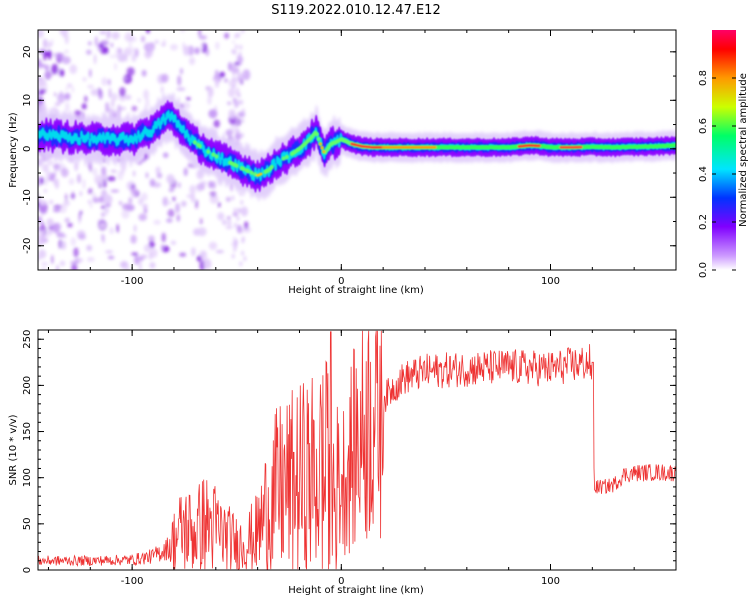 The width and height of the screenshot is (750, 600). Describe the element at coordinates (550, 281) in the screenshot. I see `x-tick-label: 100` at that location.